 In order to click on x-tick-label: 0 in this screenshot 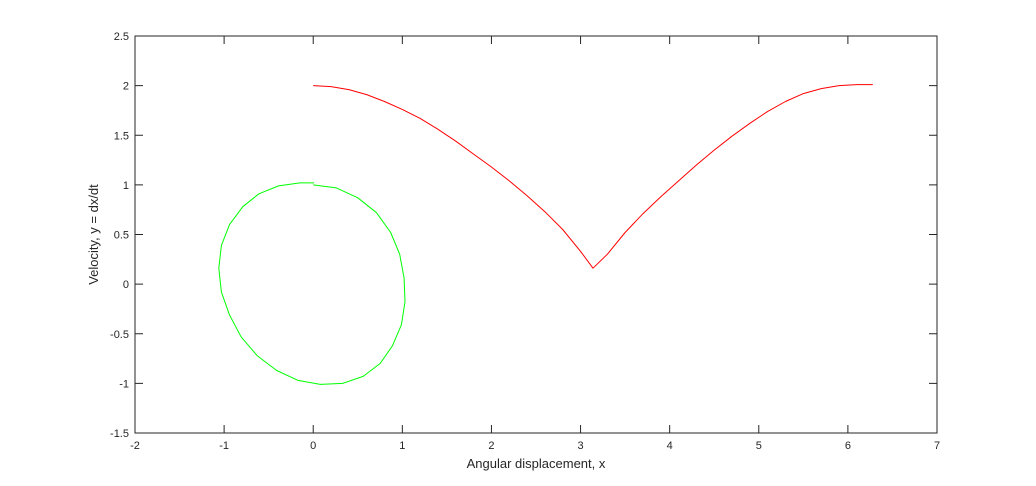, I will do `click(313, 446)`.